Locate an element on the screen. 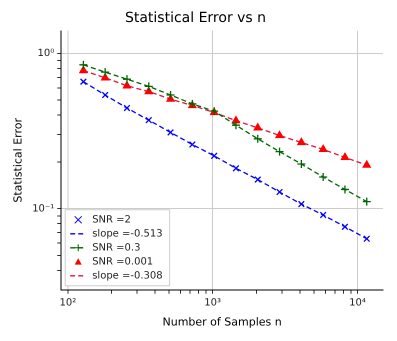  y-axis-title: Statistical Error is located at coordinates (17, 160).